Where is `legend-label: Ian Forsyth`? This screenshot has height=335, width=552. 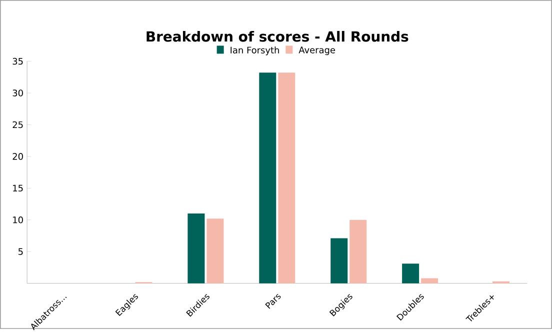
legend-label: Ian Forsyth is located at coordinates (254, 51).